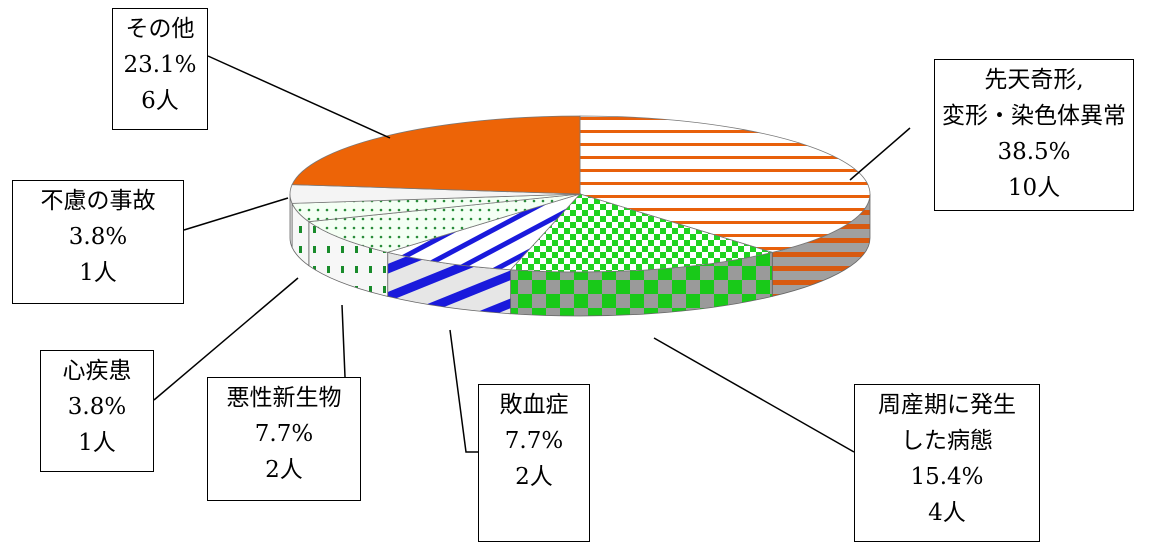  What do you see at coordinates (1034, 188) in the screenshot?
I see `slice-count: 10人` at bounding box center [1034, 188].